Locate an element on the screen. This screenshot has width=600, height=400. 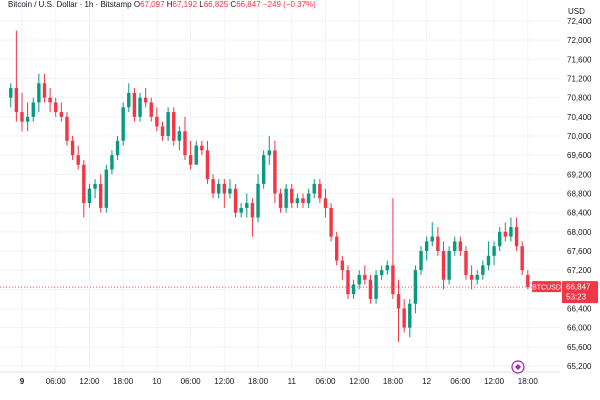
price-tag-countdown: 53:23 is located at coordinates (576, 297).